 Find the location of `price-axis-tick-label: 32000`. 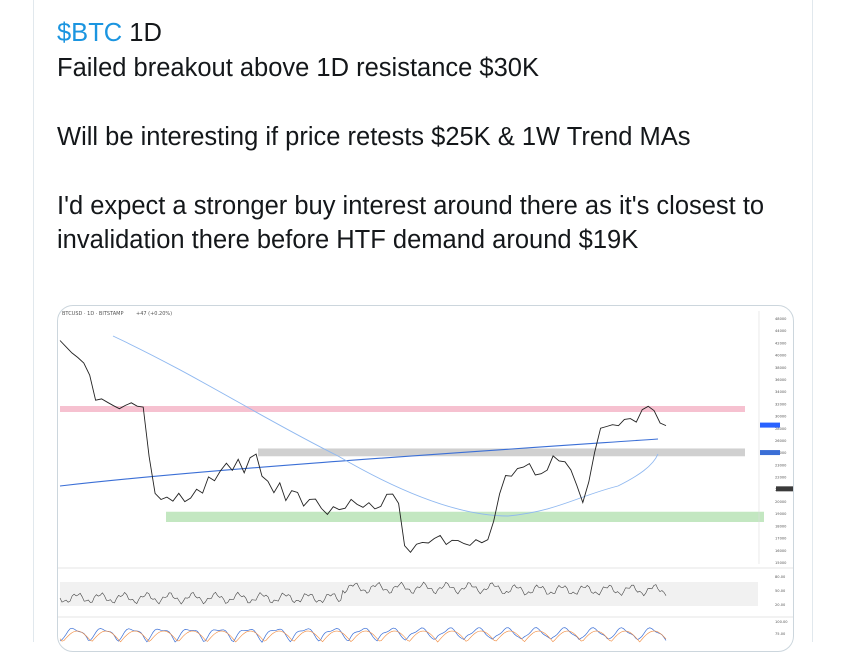

price-axis-tick-label: 32000 is located at coordinates (781, 404).